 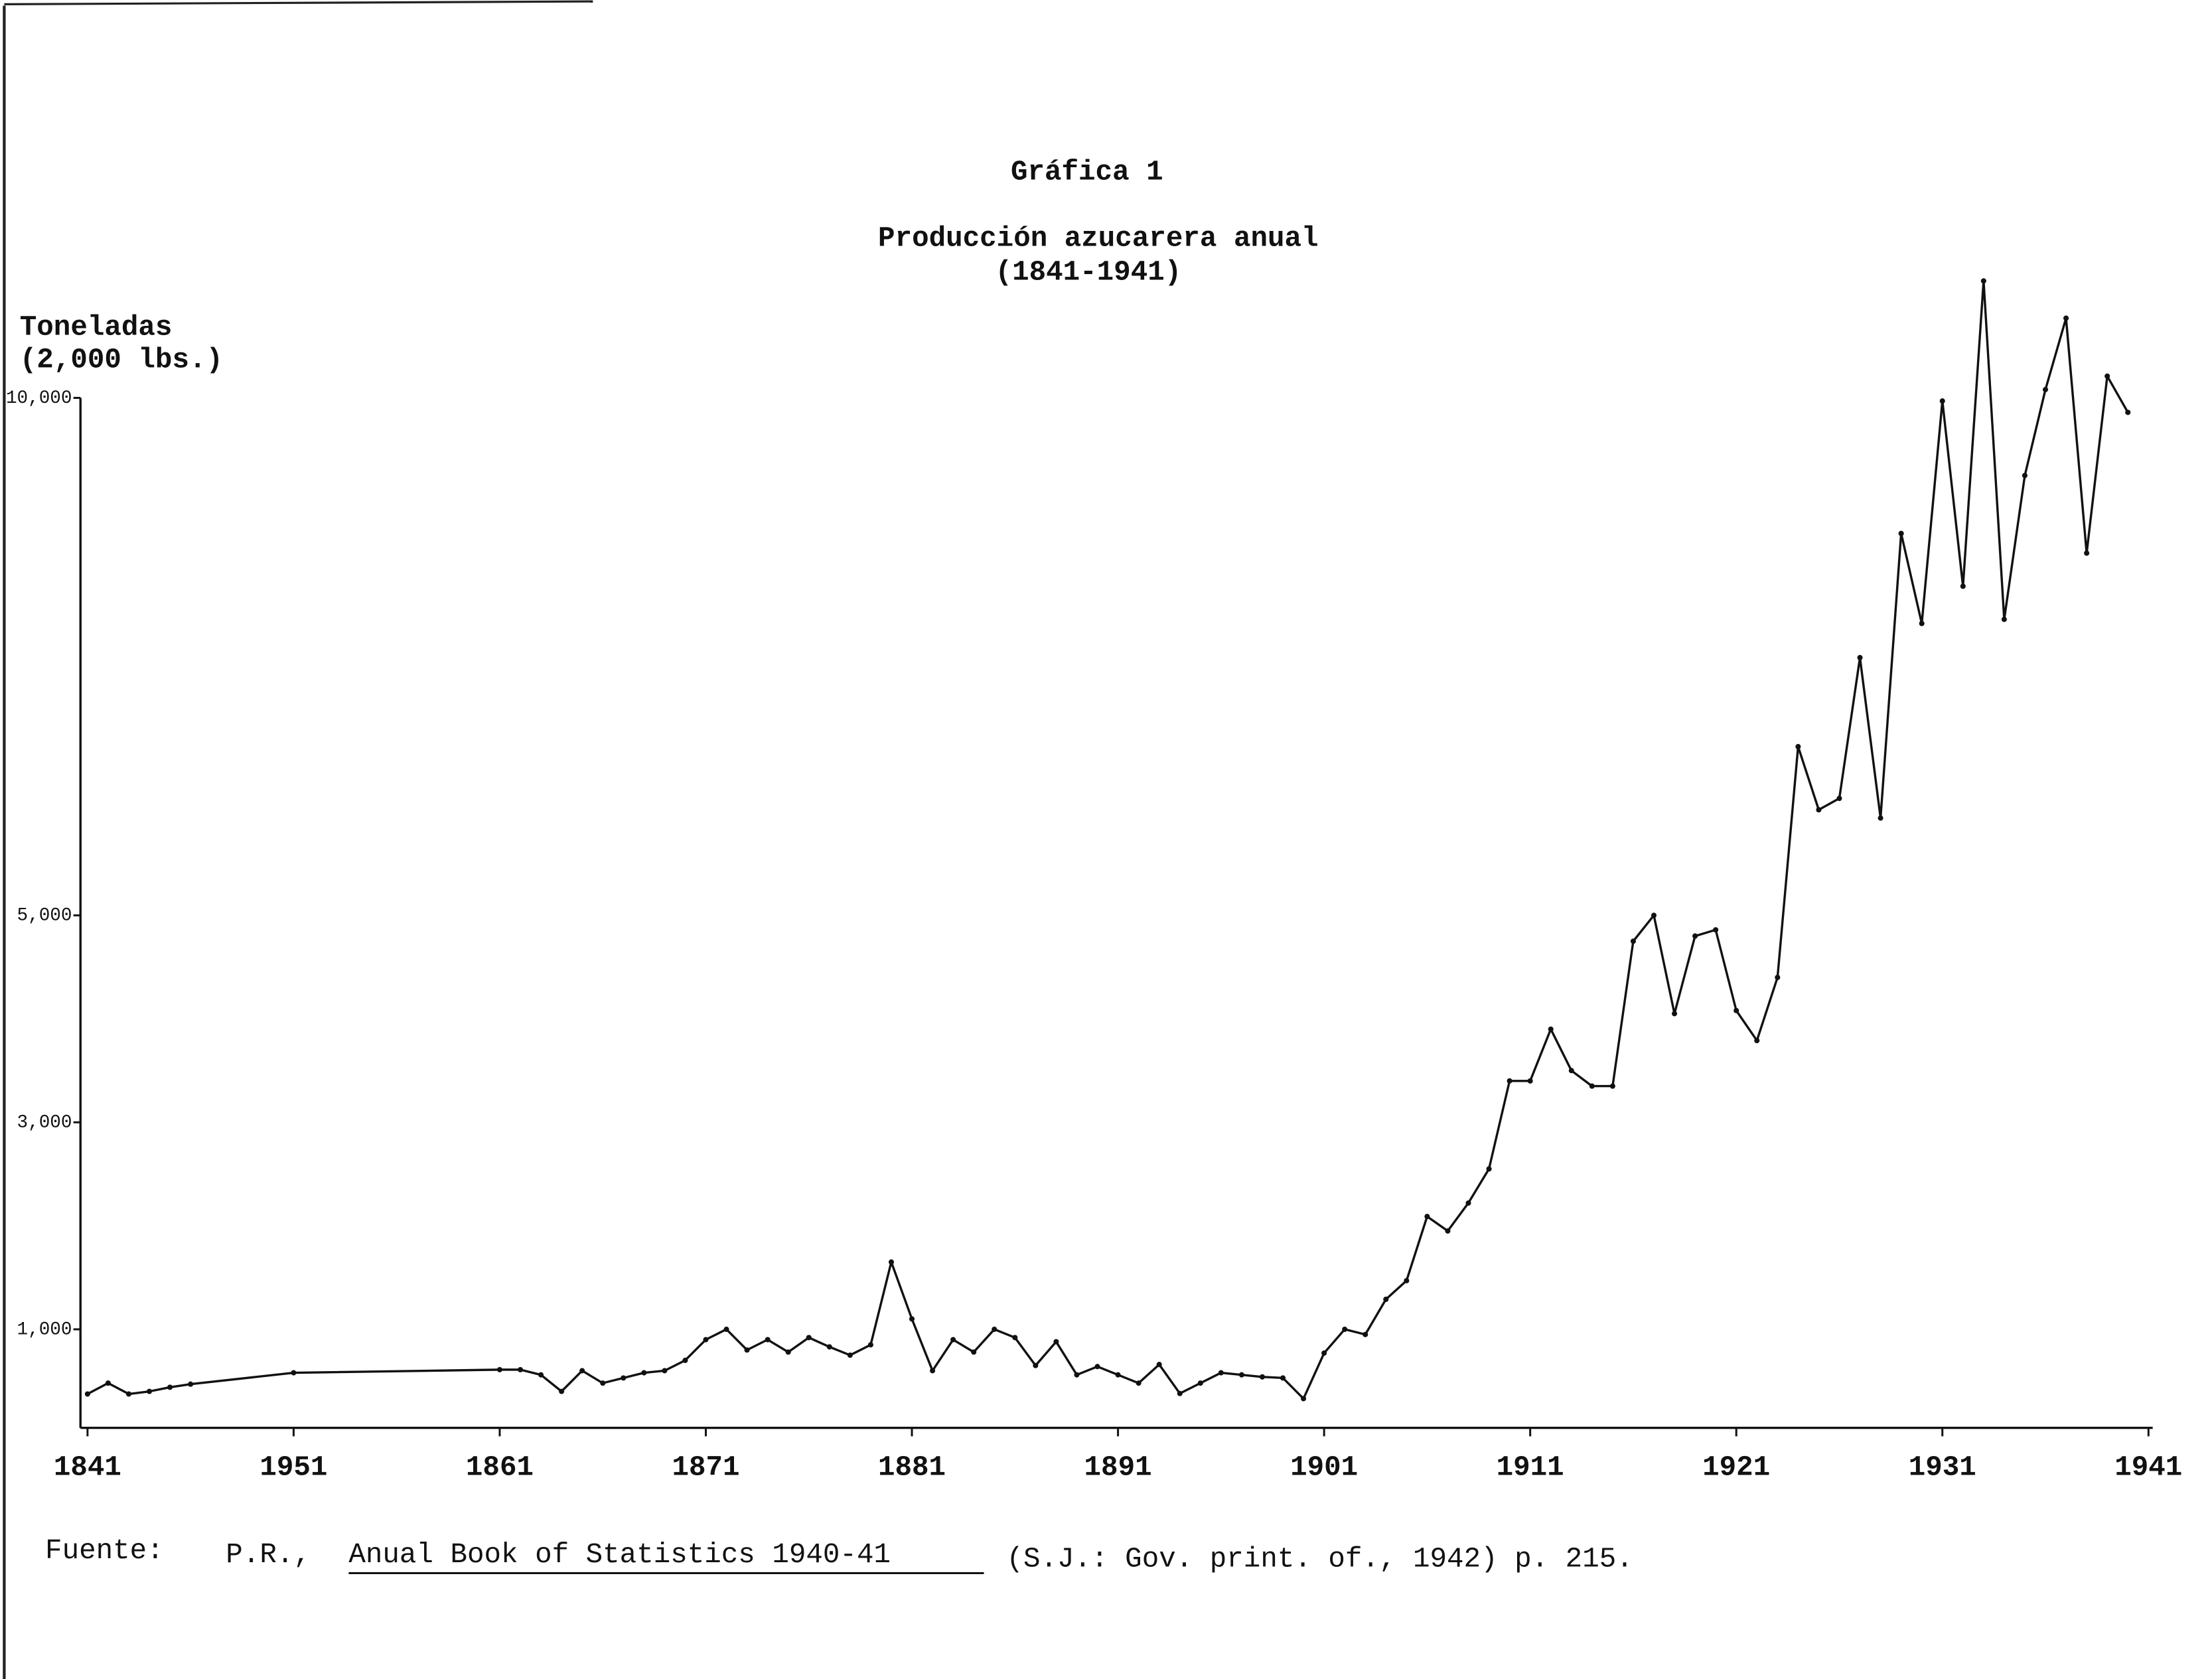 What do you see at coordinates (1087, 173) in the screenshot?
I see `chart-title: Gráfica 1` at bounding box center [1087, 173].